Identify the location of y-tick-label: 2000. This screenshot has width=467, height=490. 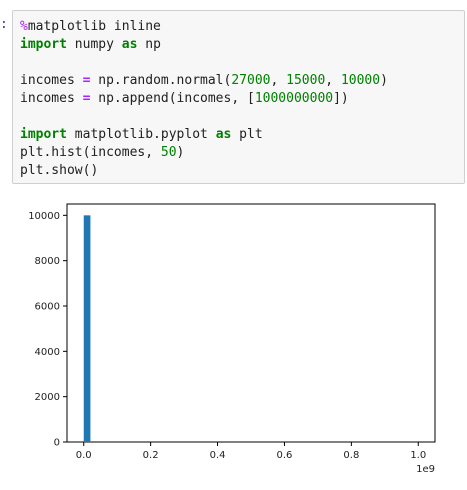
(47, 397).